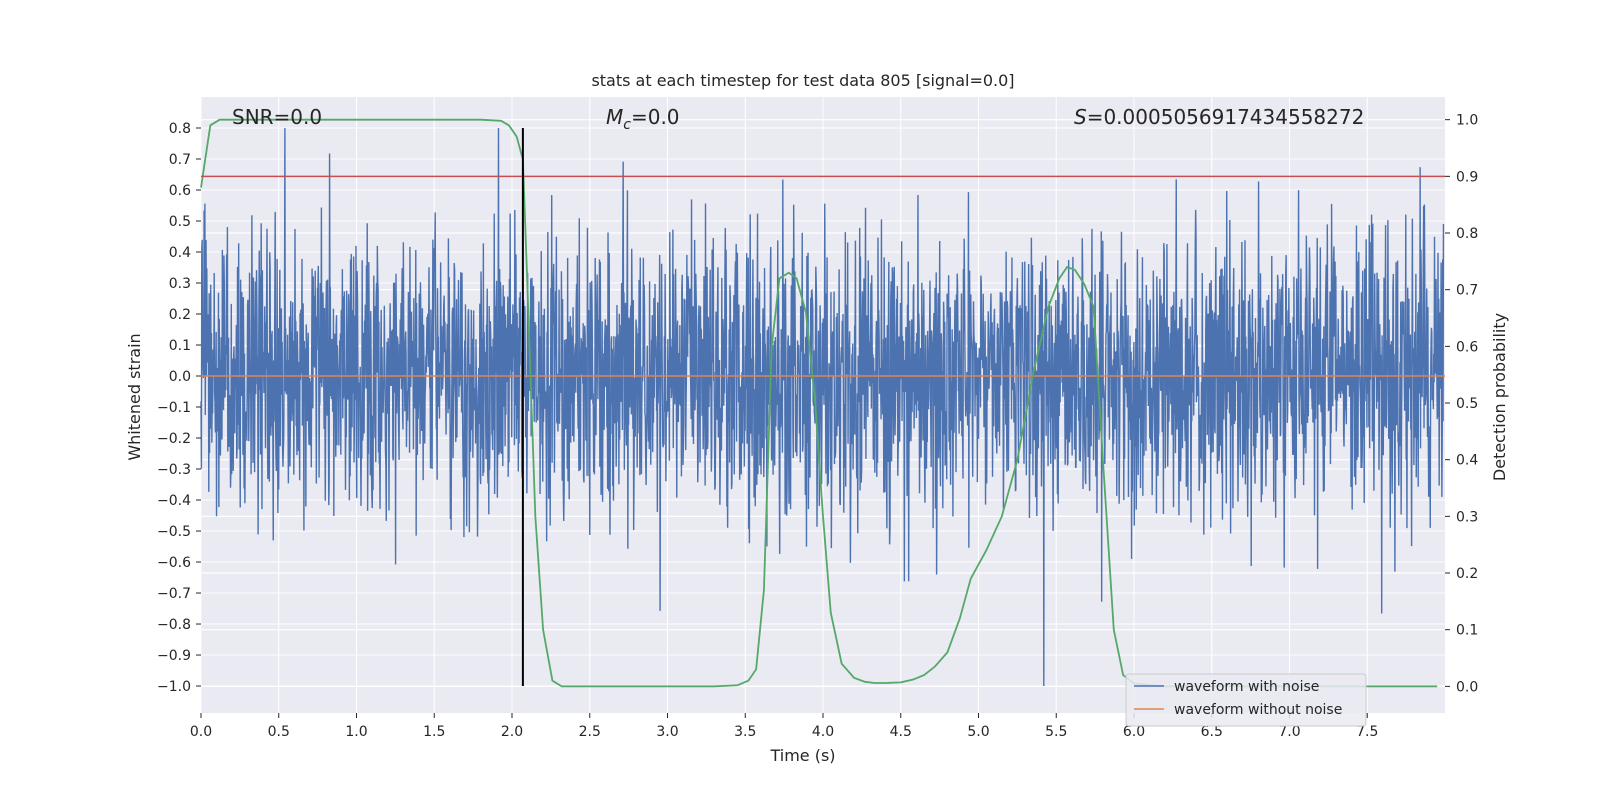 Image resolution: width=1600 pixels, height=800 pixels. I want to click on y-tick-label: −0.9, so click(174, 656).